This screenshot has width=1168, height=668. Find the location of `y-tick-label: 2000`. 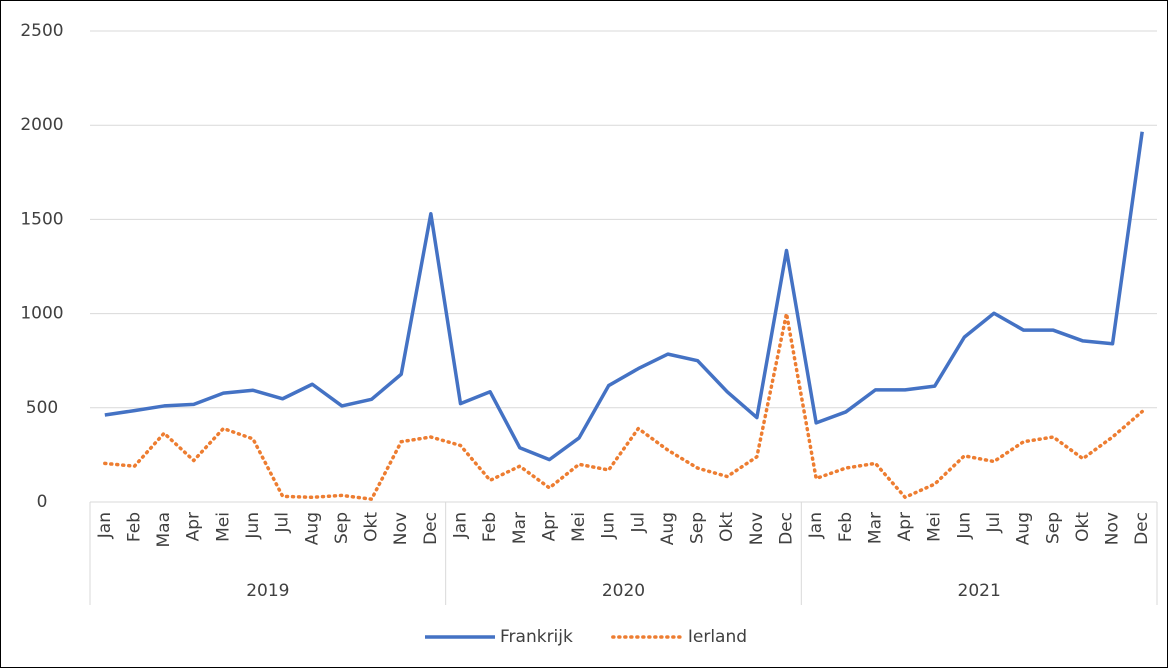

y-tick-label: 2000 is located at coordinates (41, 125).